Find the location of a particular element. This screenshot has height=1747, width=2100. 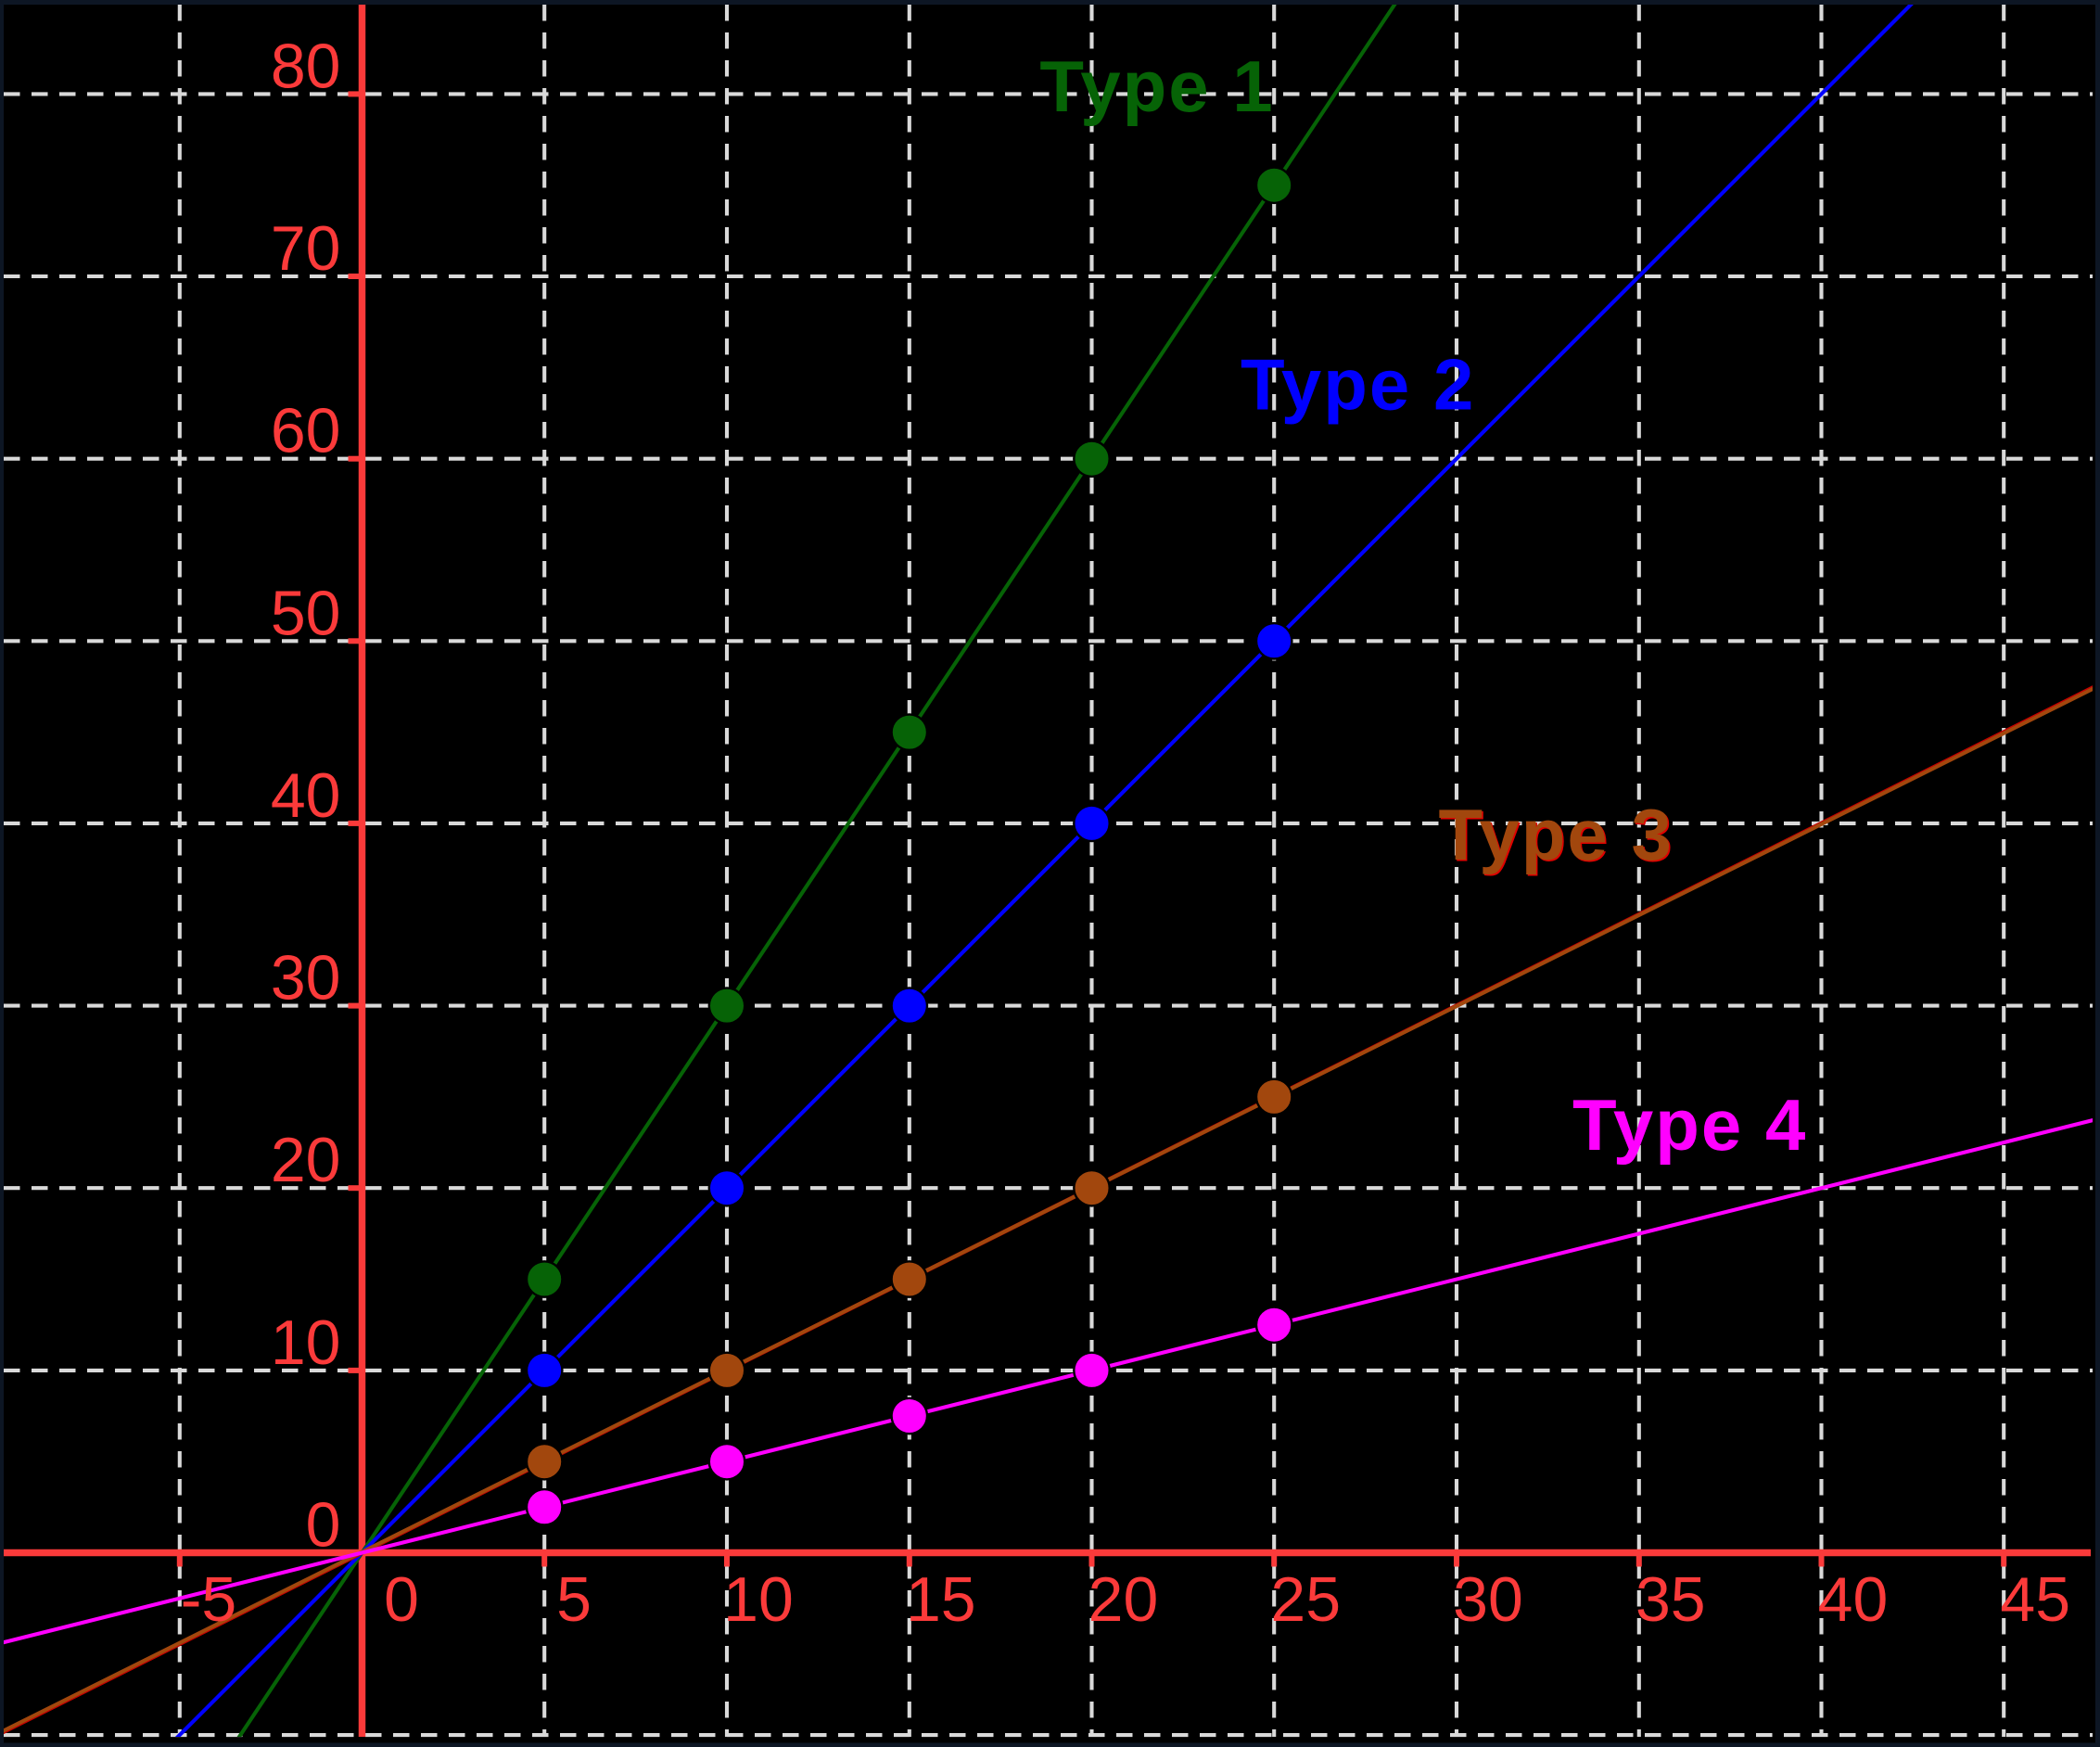

svg-text: 15 is located at coordinates (941, 1600).